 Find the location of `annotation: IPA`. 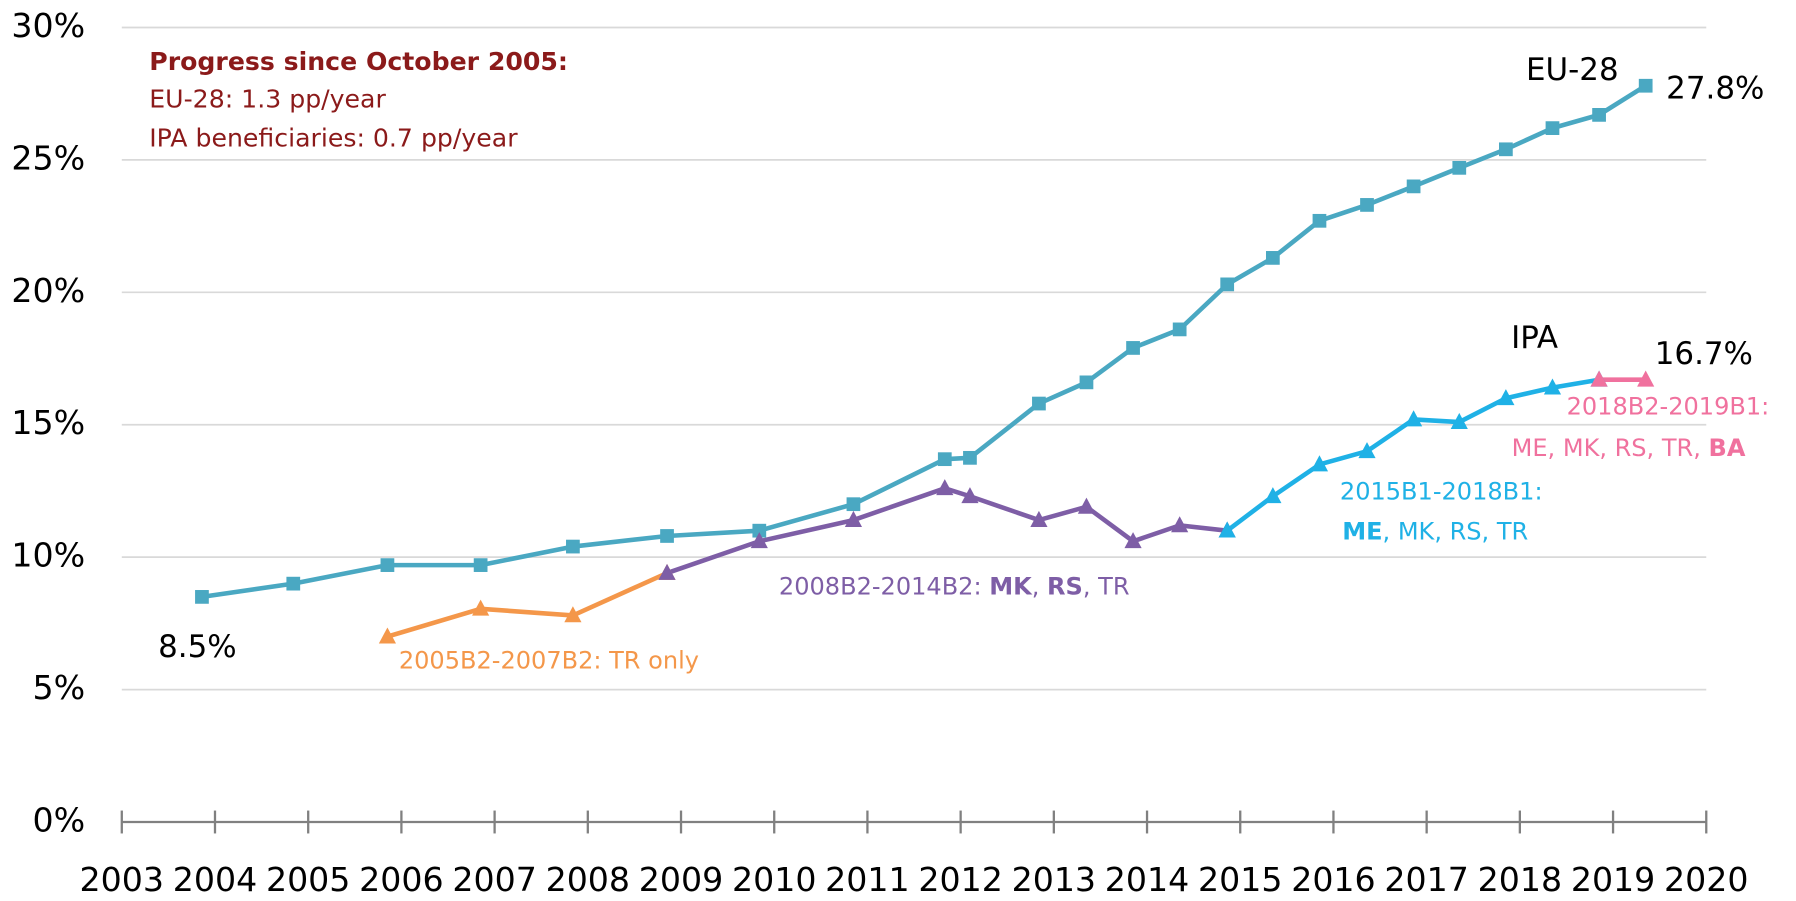

annotation: IPA is located at coordinates (1534, 337).